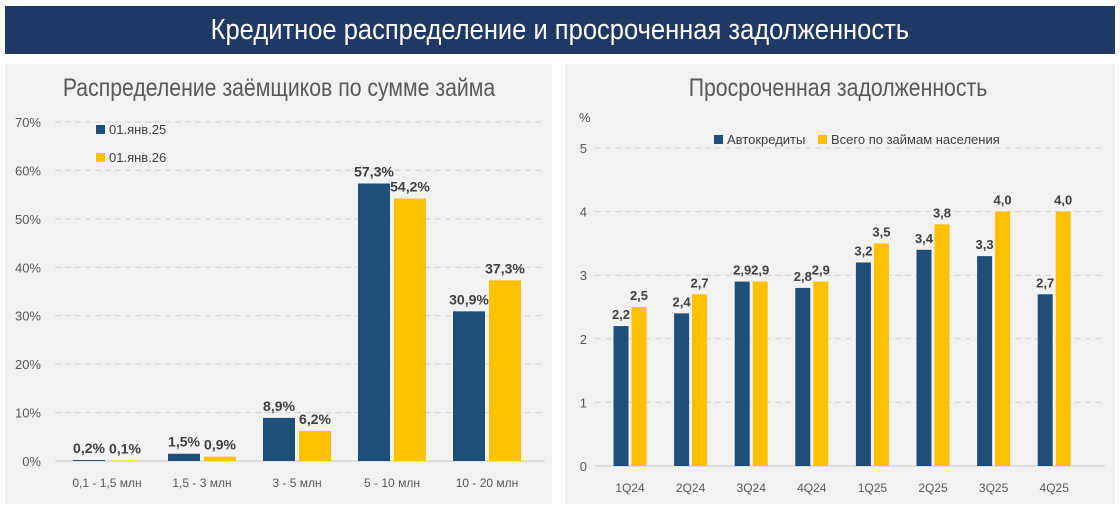  I want to click on x-tick-label: 1Q25, so click(873, 488).